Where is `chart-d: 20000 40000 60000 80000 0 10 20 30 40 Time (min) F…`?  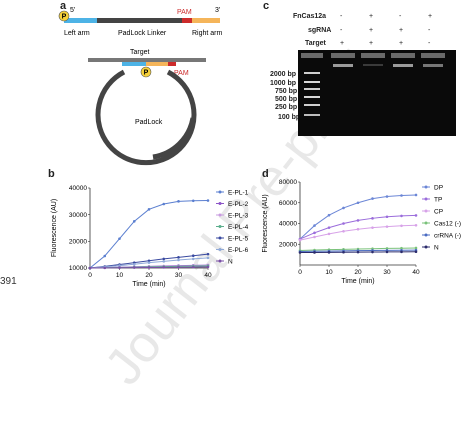
chart-d: 20000 40000 60000 80000 0 10 20 30 40 Time (min) F… is located at coordinates (361, 232).